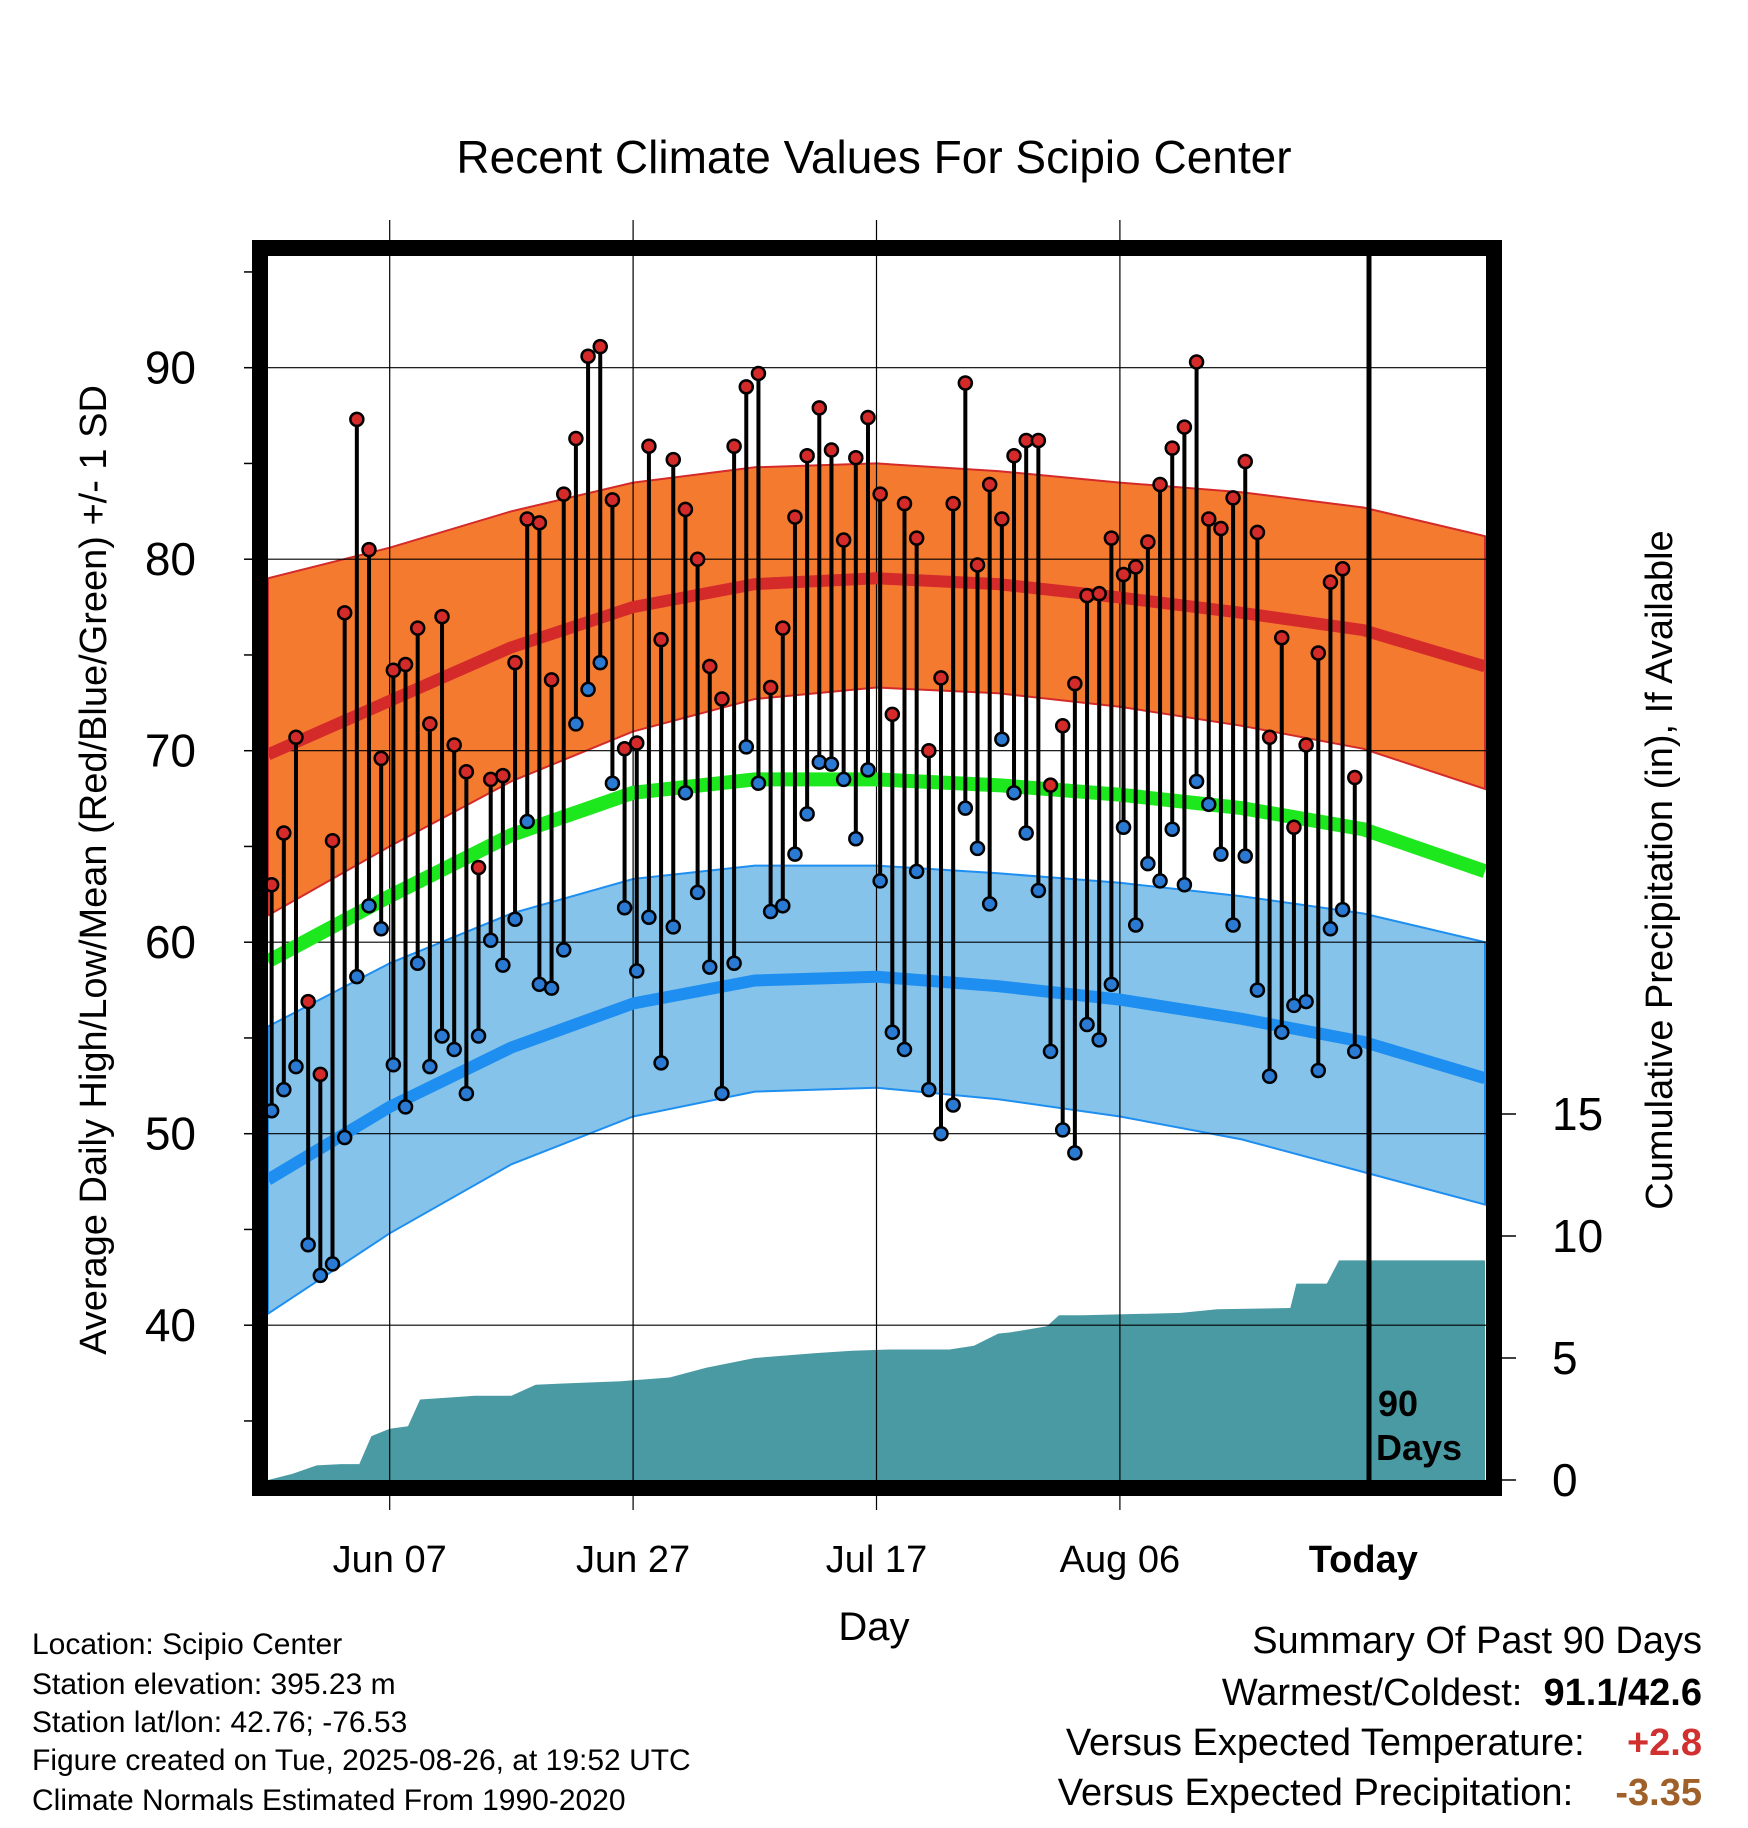 This screenshot has height=1828, width=1748. I want to click on x-tick-label: Today, so click(1363, 1560).